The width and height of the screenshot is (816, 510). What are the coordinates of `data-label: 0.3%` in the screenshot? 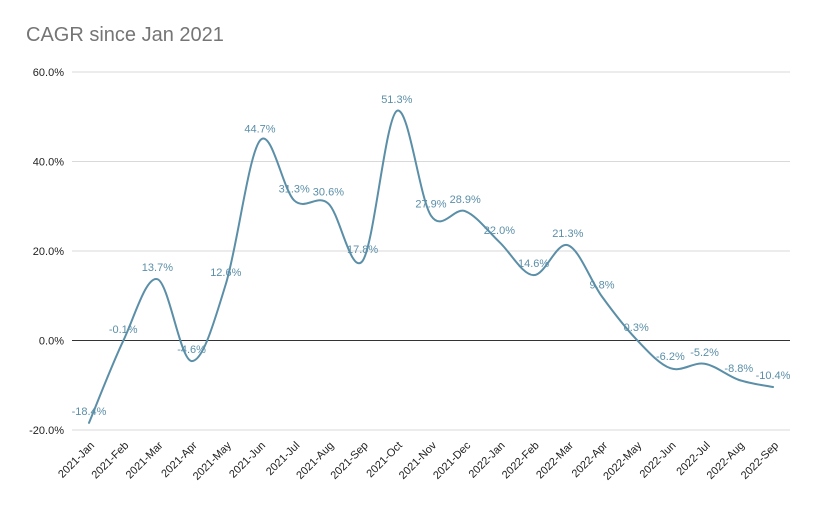 It's located at (636, 328).